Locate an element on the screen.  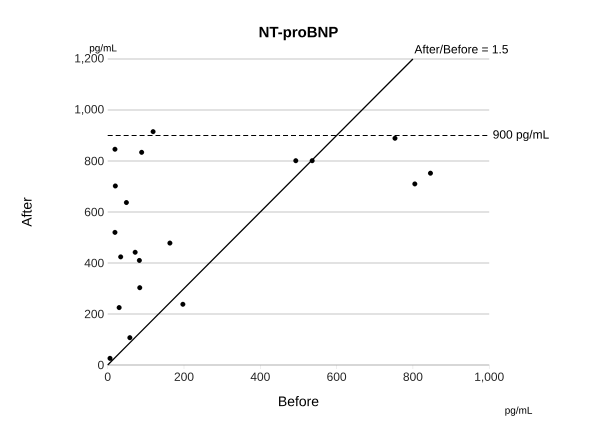
y-tick-label: 800 is located at coordinates (94, 161).